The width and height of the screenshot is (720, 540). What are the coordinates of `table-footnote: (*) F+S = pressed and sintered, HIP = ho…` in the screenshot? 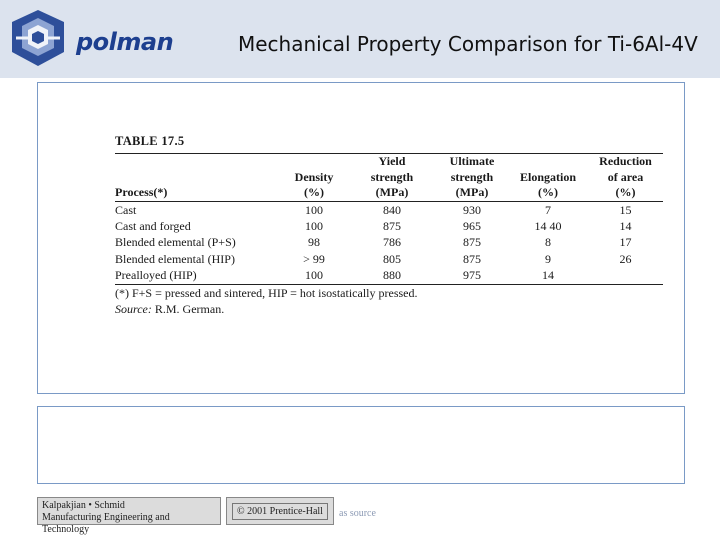 It's located at (266, 292).